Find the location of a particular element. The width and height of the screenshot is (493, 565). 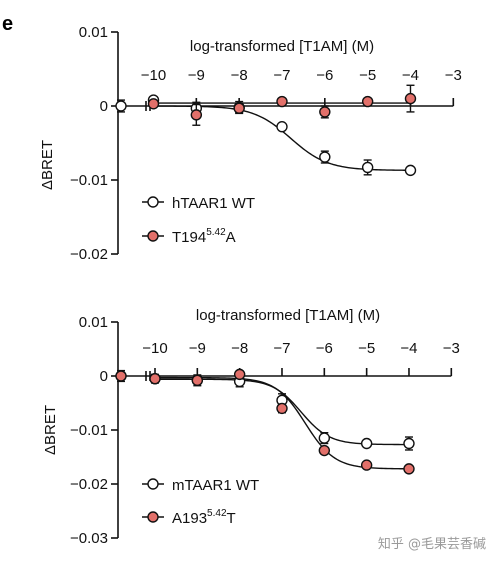

bottom-legend: mTAAR1 WT A1935.42T is located at coordinates (200, 502).